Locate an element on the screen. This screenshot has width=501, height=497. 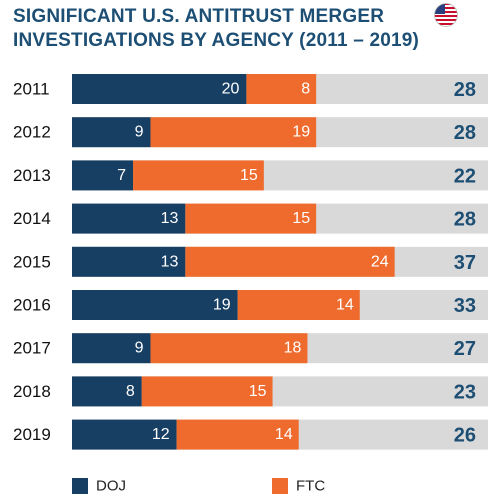
ftc-value-label: 24 is located at coordinates (380, 261).